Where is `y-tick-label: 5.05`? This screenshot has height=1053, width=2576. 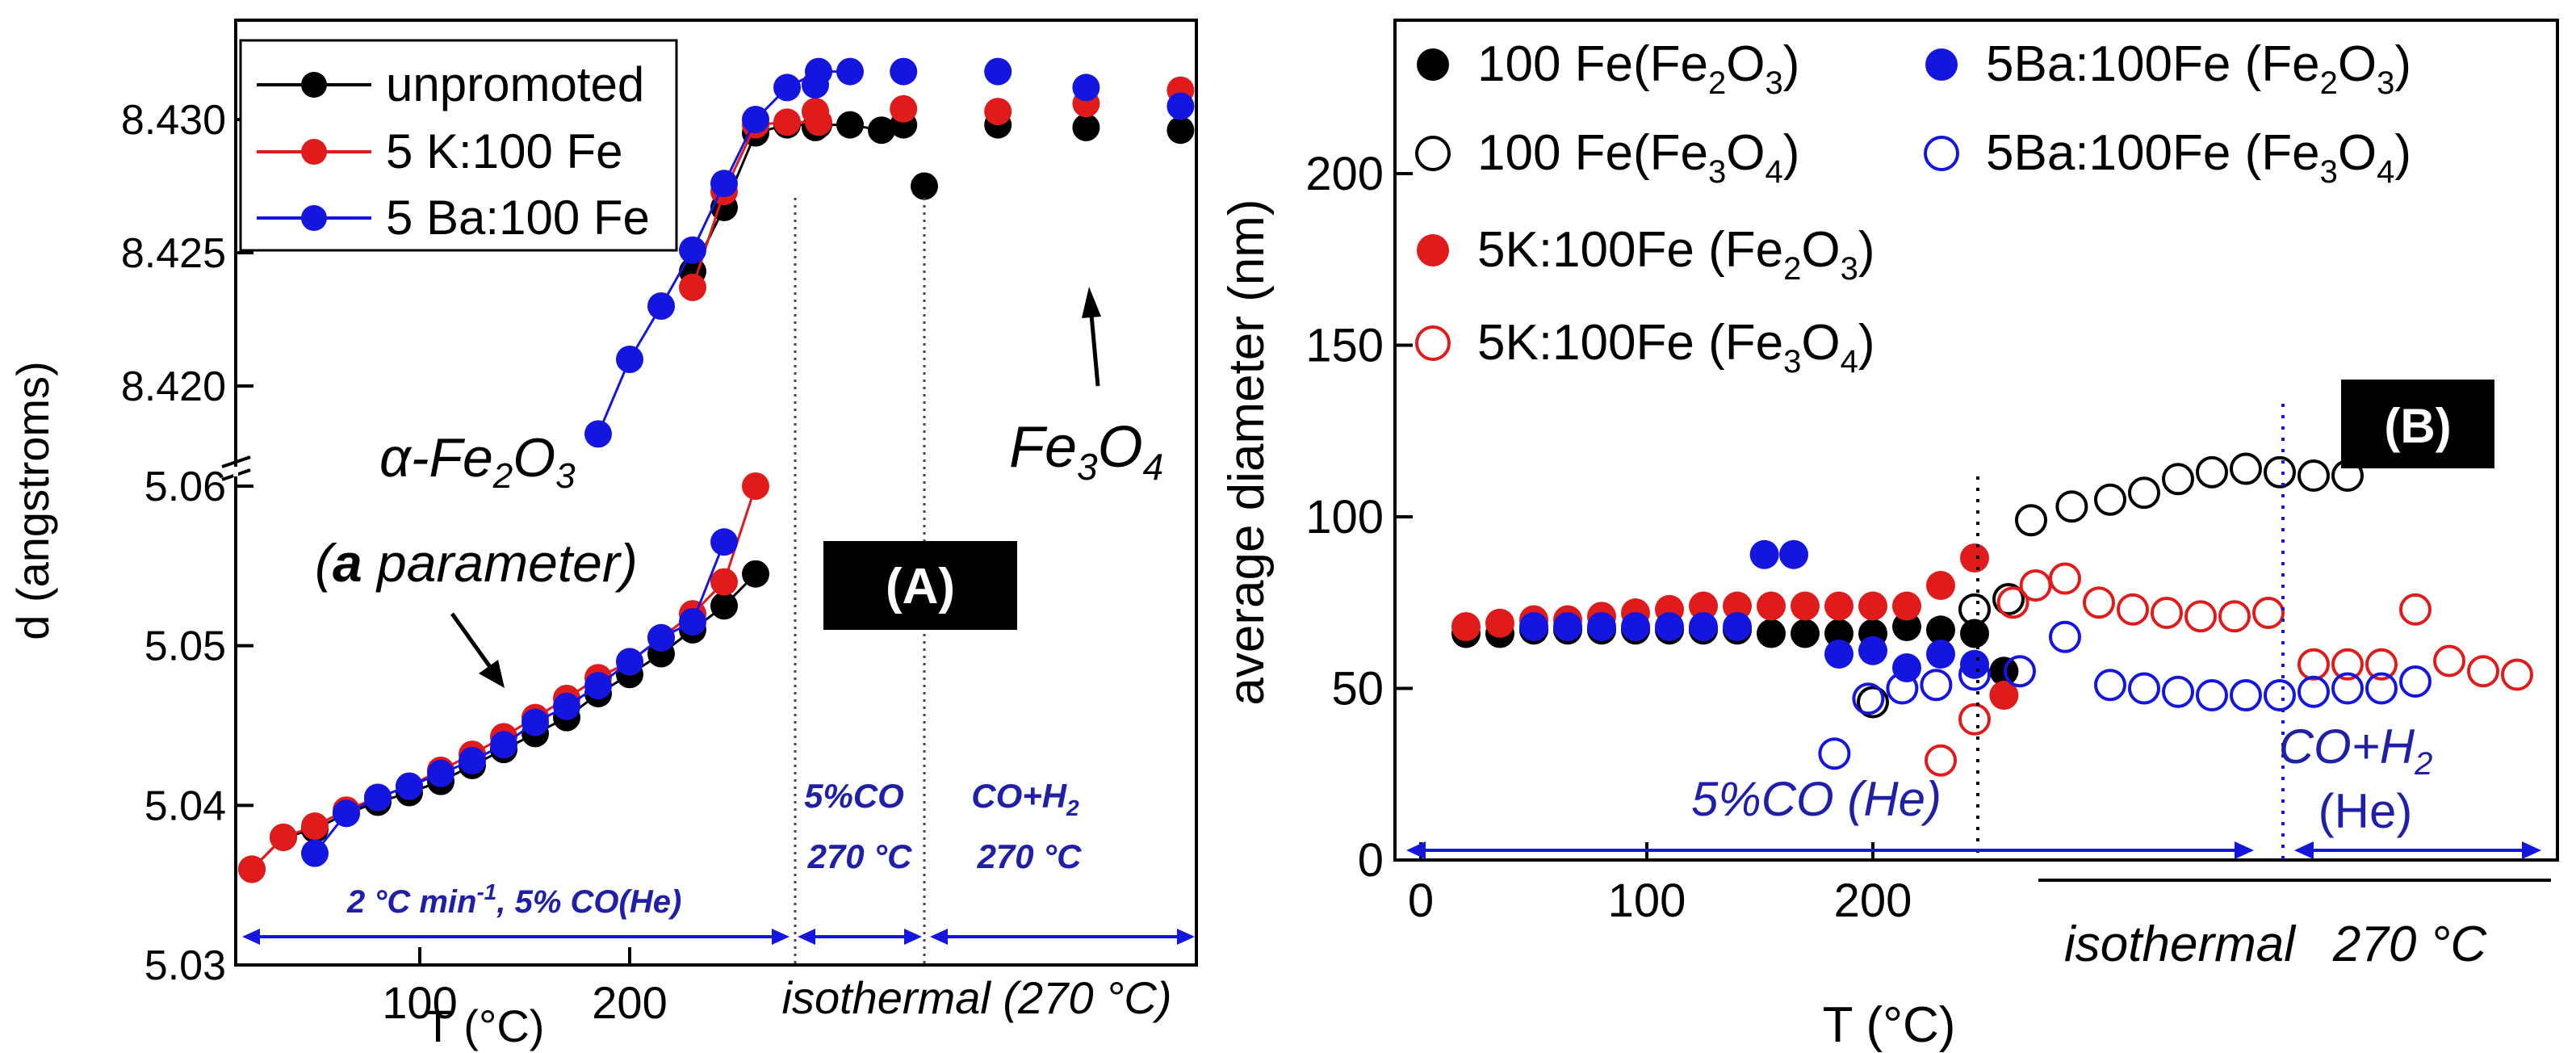
y-tick-label: 5.05 is located at coordinates (185, 646).